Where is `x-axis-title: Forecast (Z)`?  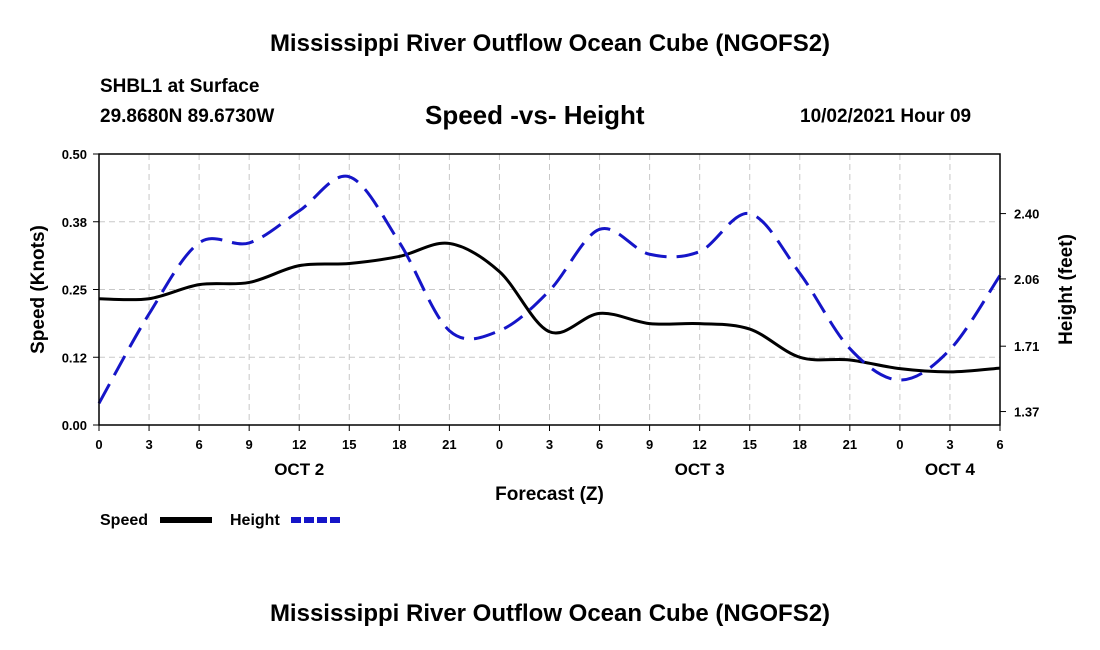
x-axis-title: Forecast (Z) is located at coordinates (549, 494).